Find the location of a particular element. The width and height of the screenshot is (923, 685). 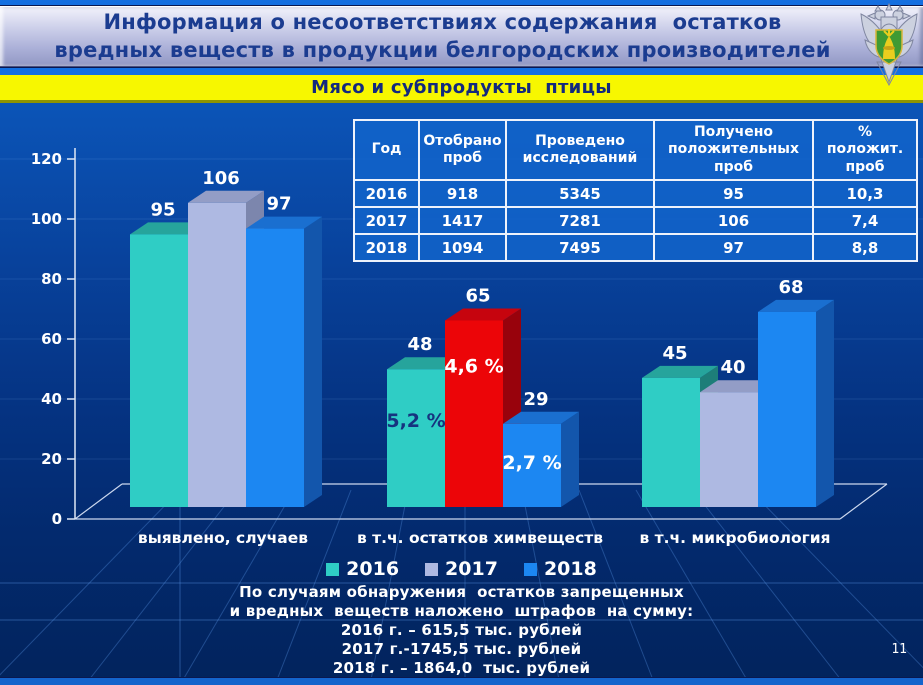

legend-item-2017: 2017 is located at coordinates (461, 569).